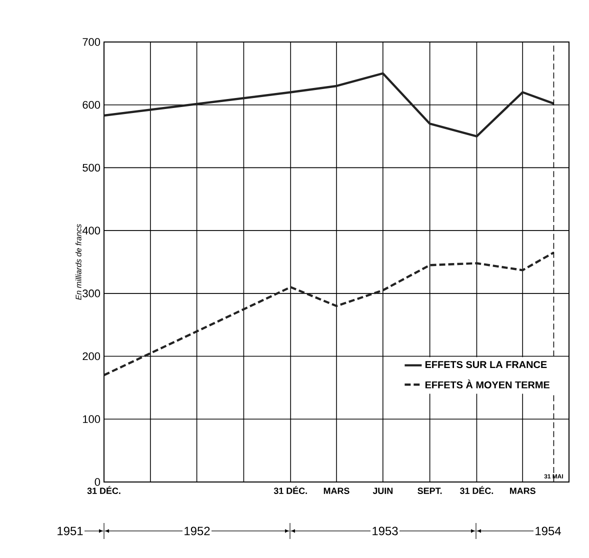 The width and height of the screenshot is (589, 558). I want to click on y-tick-label: 500, so click(91, 168).